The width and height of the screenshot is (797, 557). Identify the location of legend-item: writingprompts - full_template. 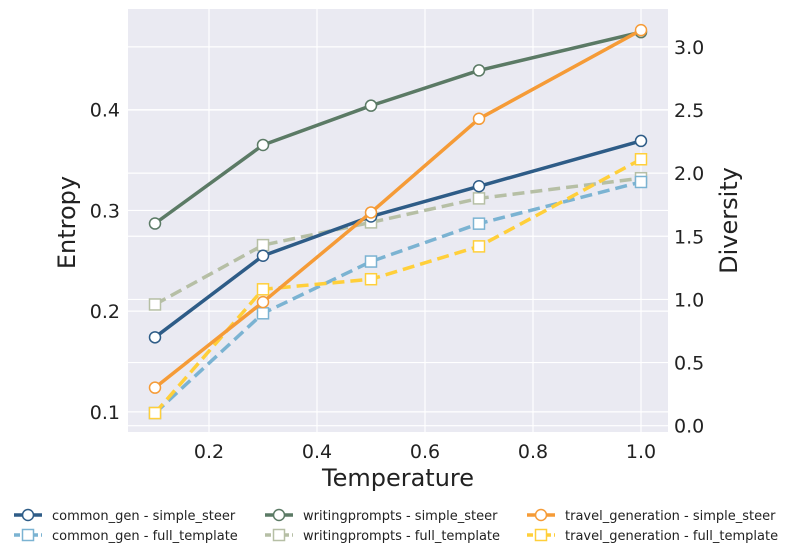
(382, 536).